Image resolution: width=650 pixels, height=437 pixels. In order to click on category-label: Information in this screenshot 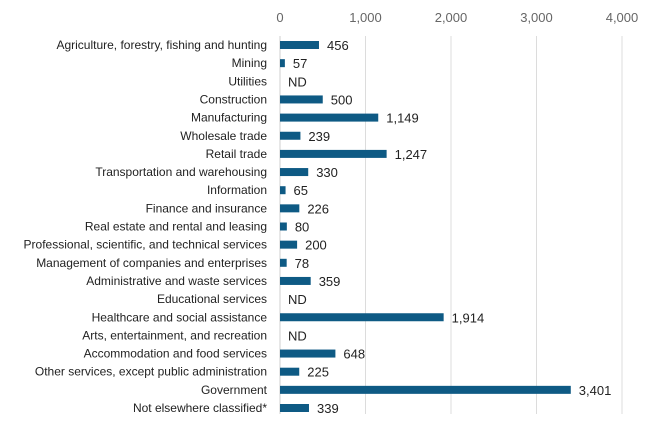, I will do `click(237, 190)`.